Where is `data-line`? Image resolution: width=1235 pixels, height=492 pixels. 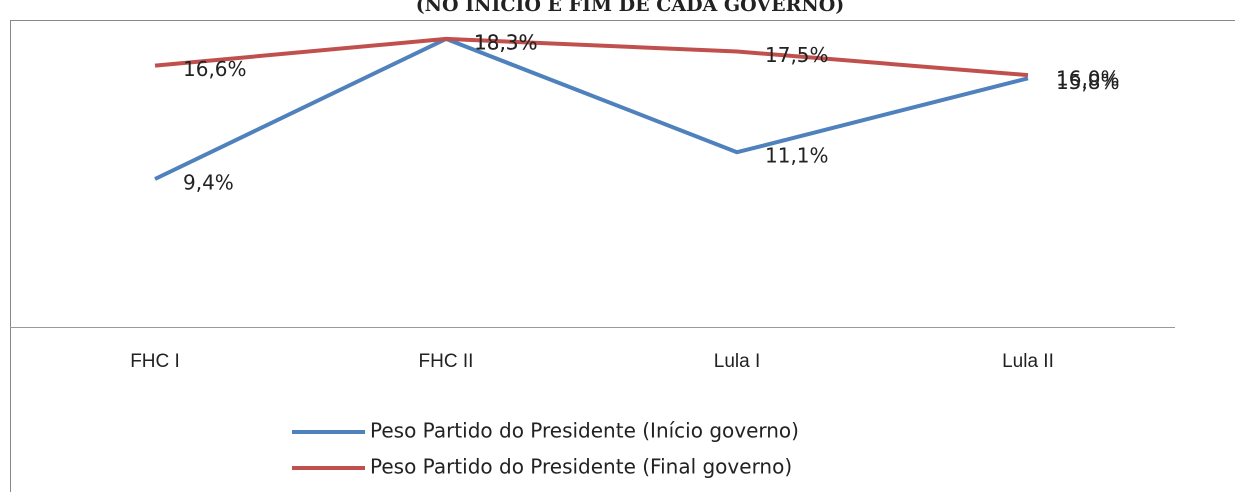
data-line is located at coordinates (591, 57).